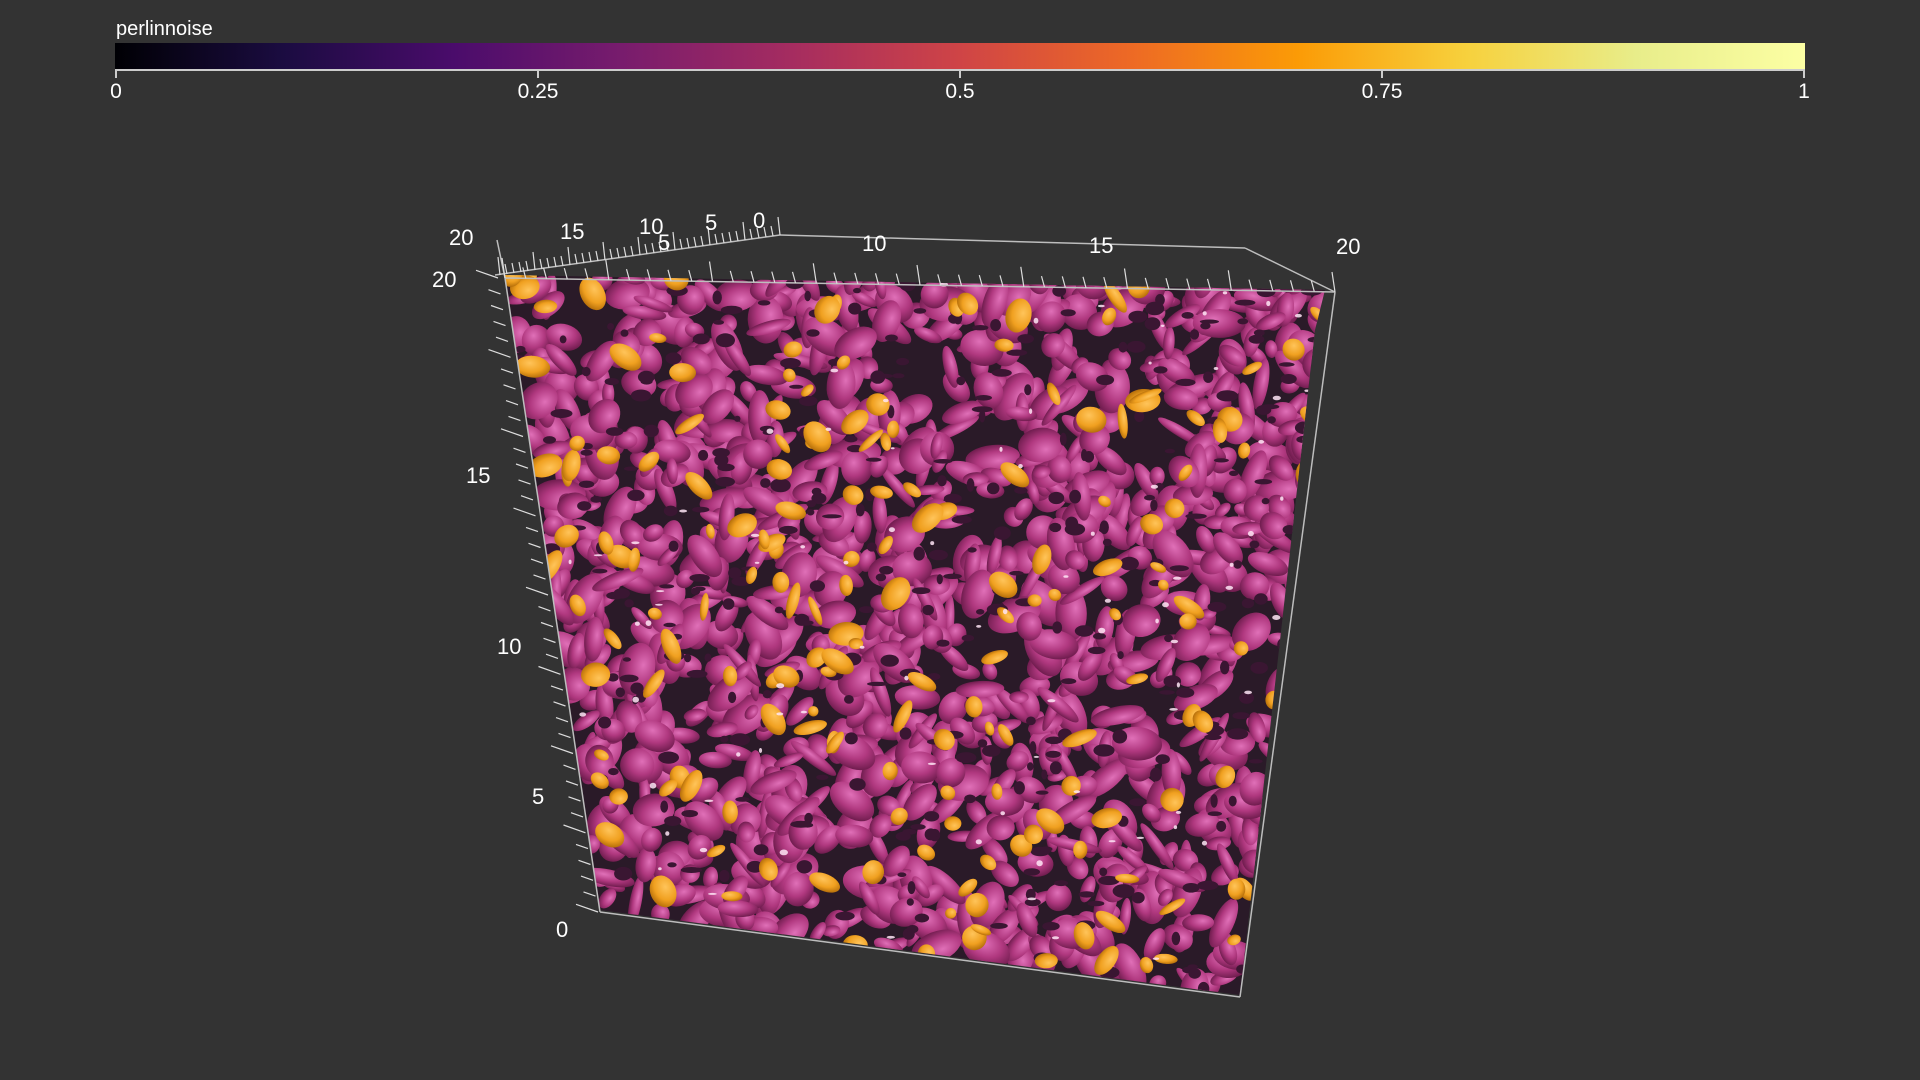 The image size is (1920, 1080). Describe the element at coordinates (651, 226) in the screenshot. I see `y-axis-label-10: 10` at that location.